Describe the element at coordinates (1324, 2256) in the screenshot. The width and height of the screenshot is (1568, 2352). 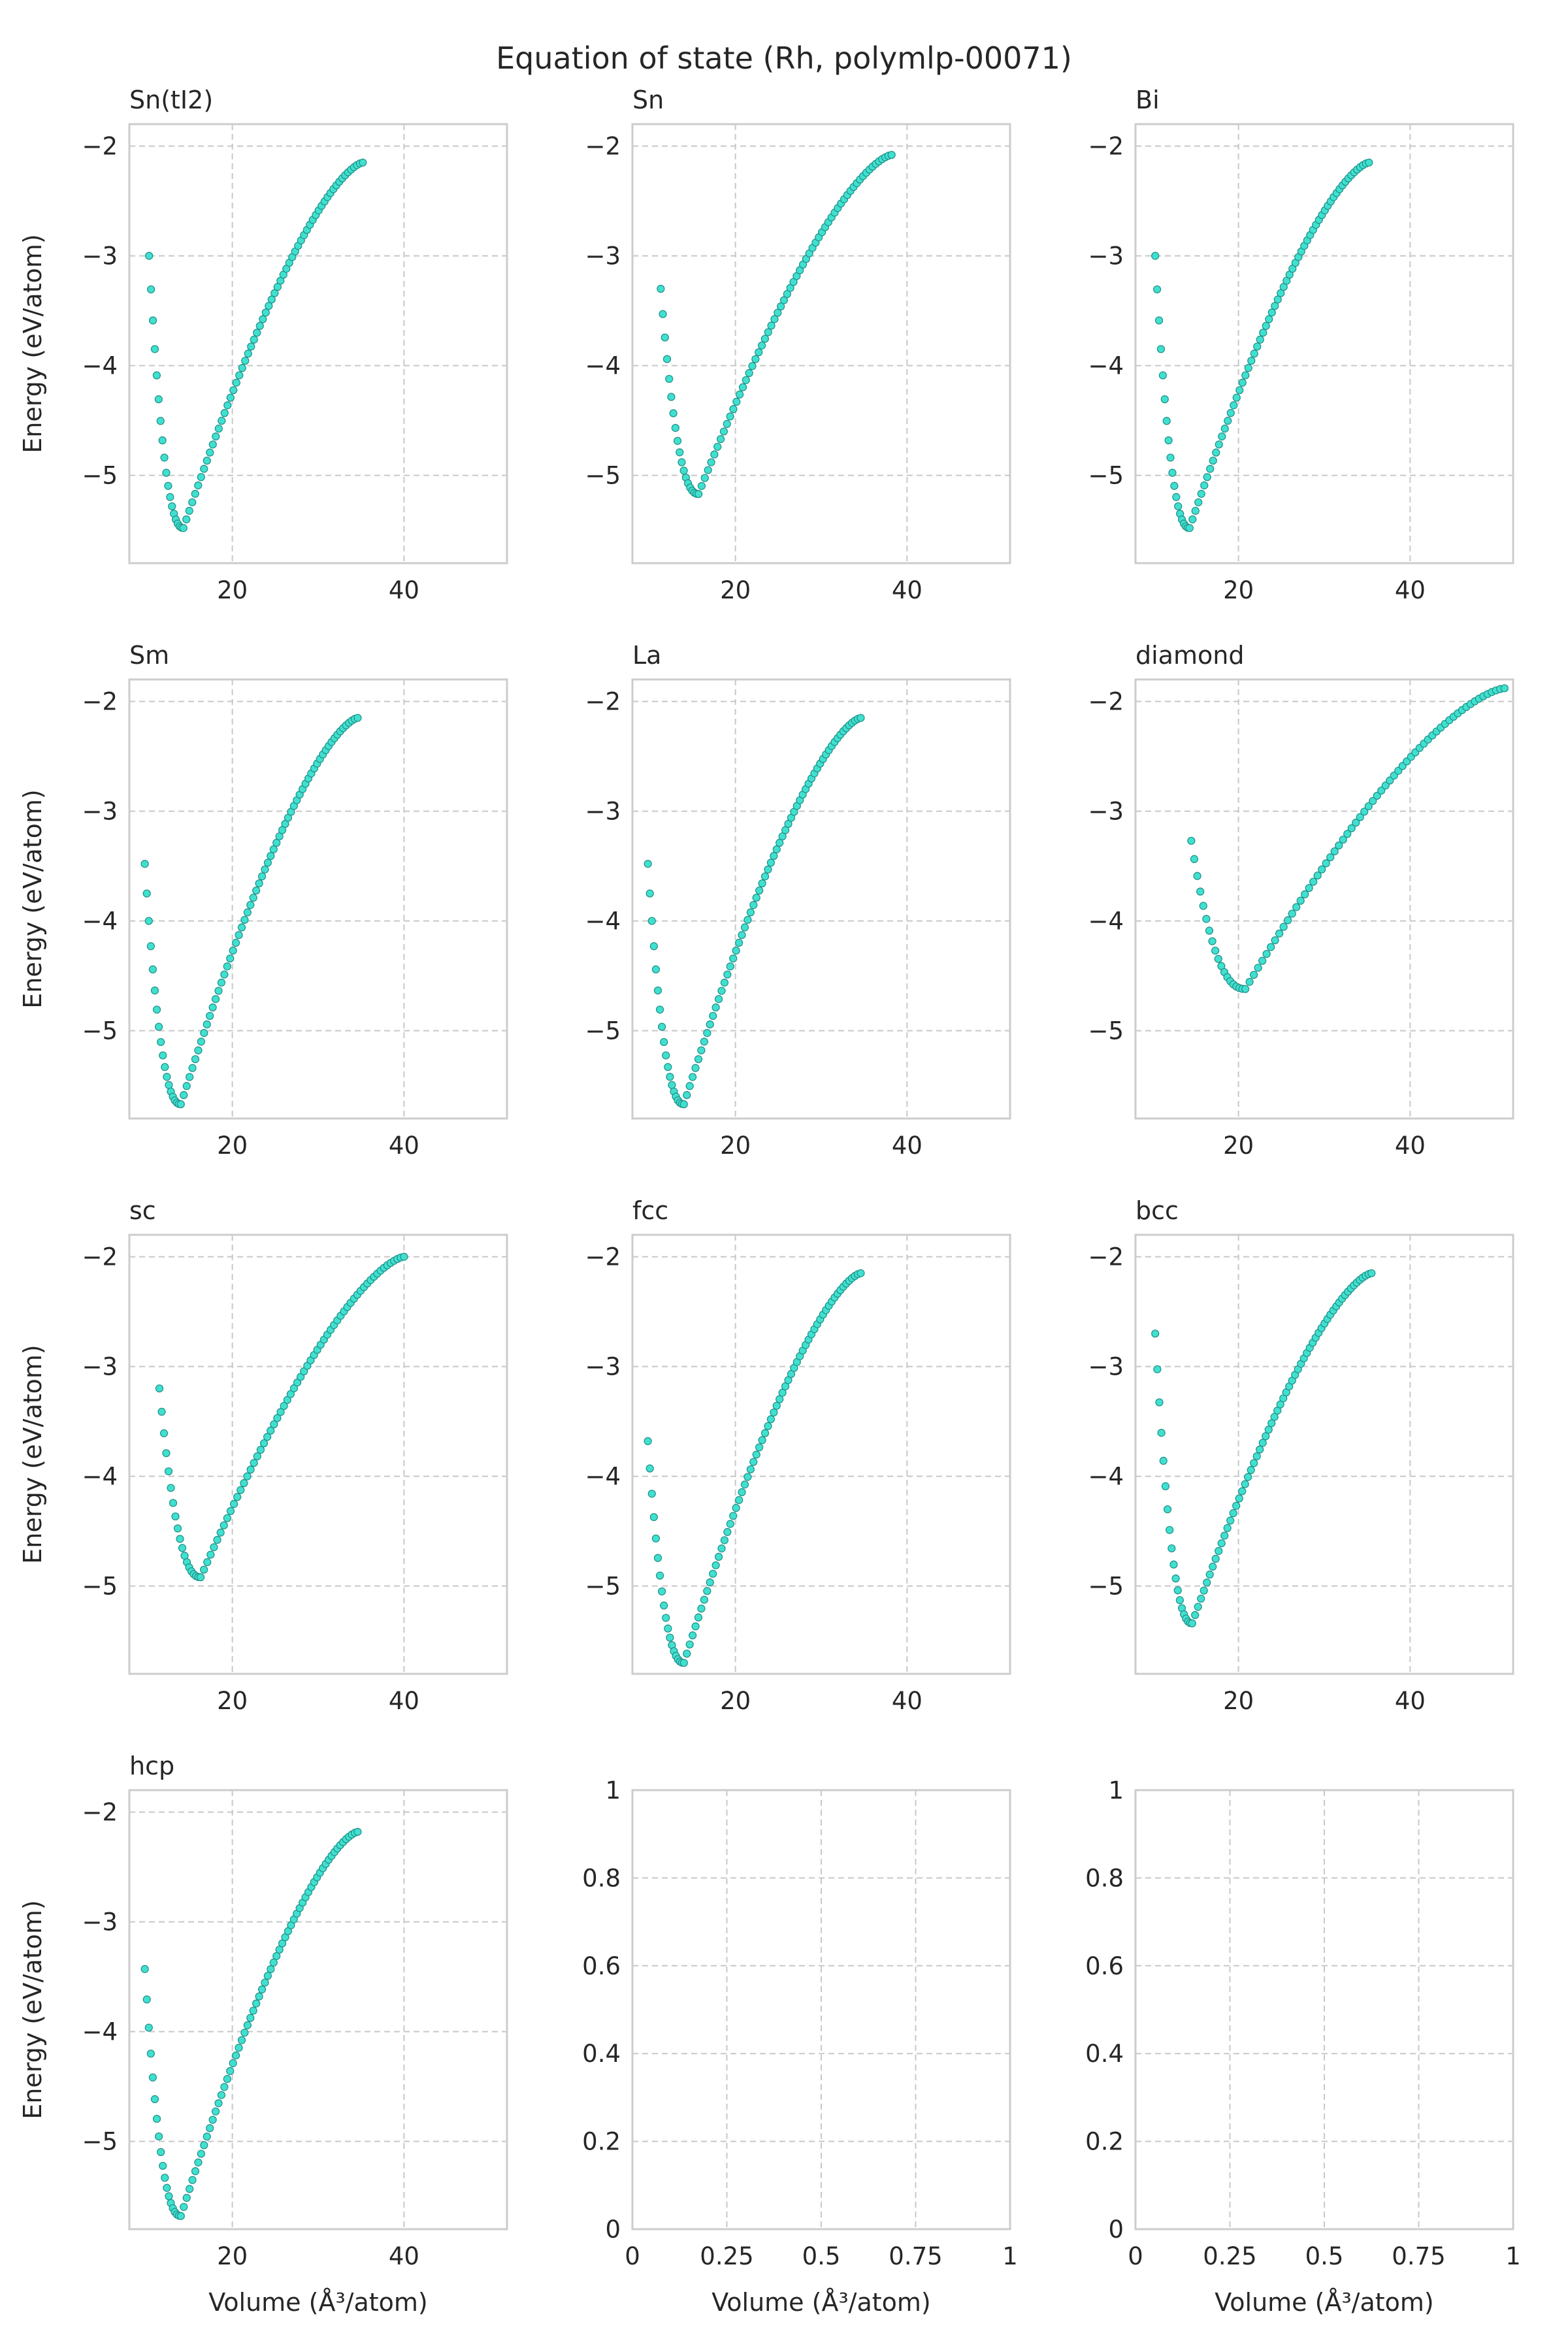
I see `x-tick-label: 0.5` at that location.